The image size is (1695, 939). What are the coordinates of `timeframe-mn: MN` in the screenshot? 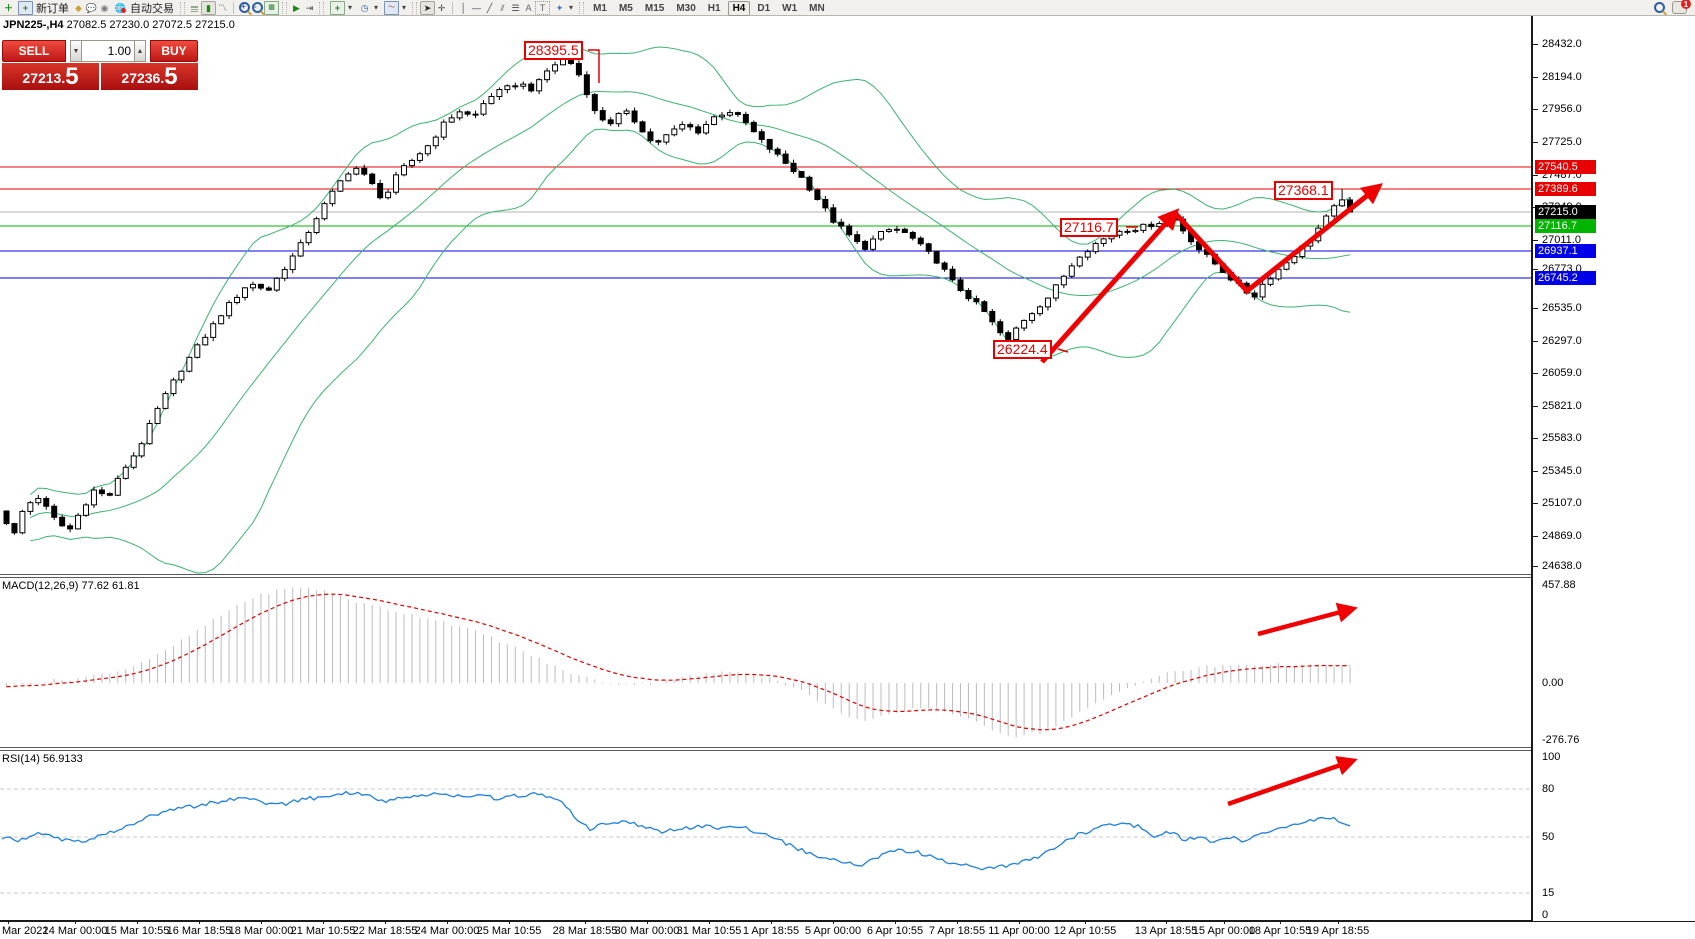 It's located at (817, 8).